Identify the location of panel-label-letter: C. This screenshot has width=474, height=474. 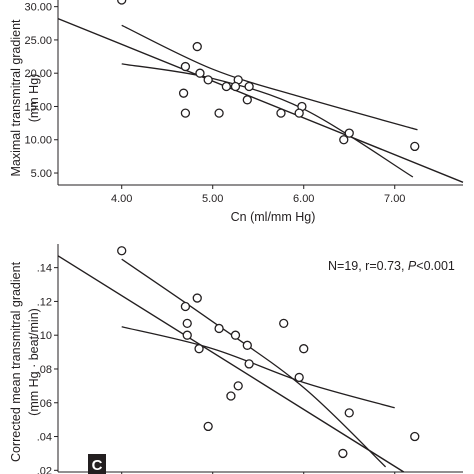
(97, 465).